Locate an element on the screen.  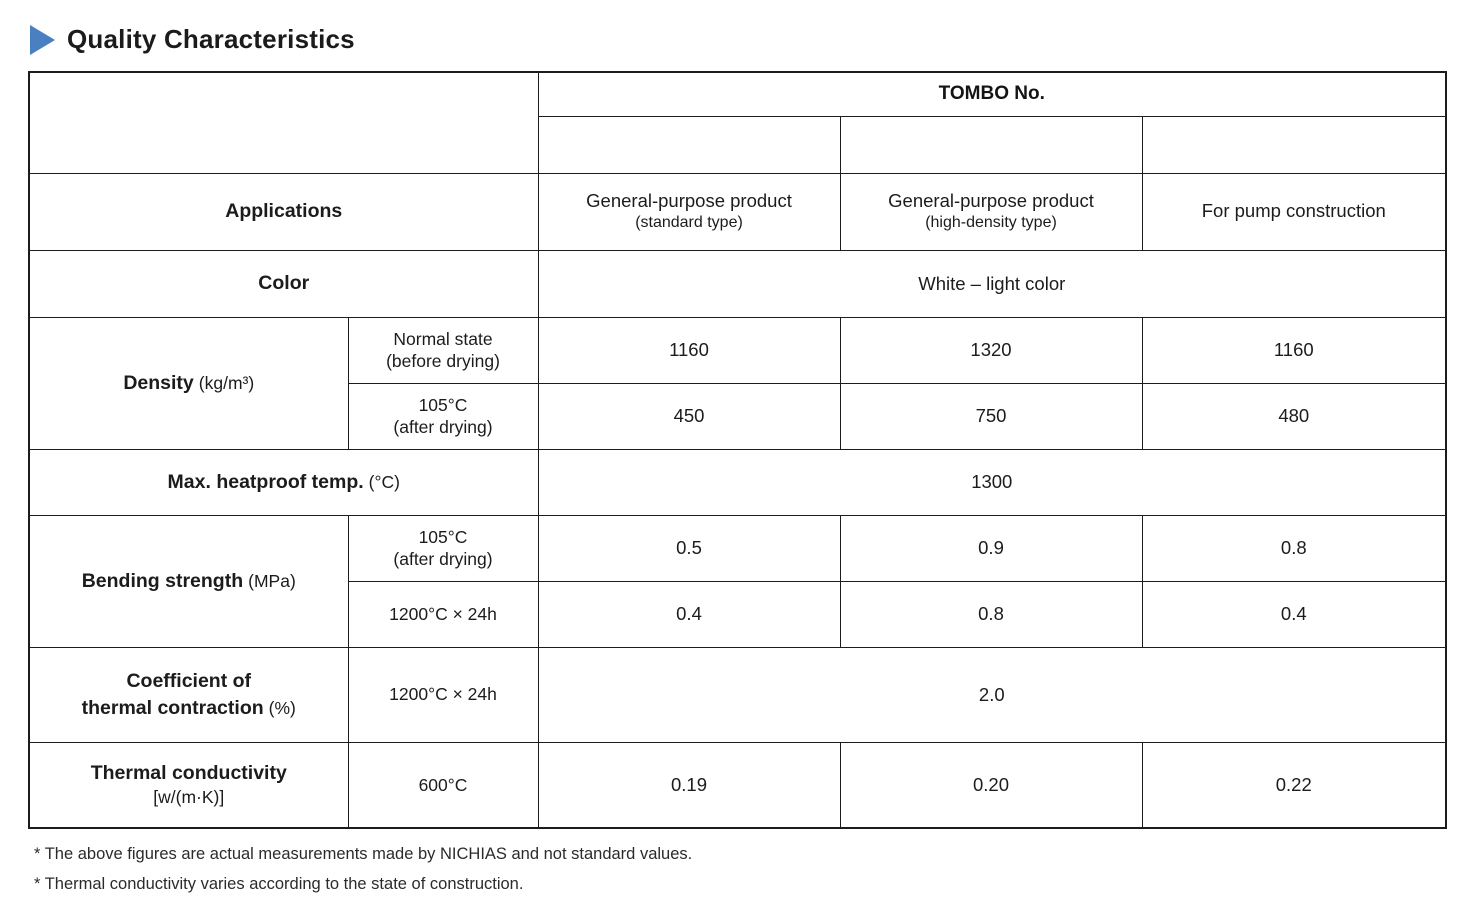
bending-condition-1200-cell: 1200°C × 24h is located at coordinates (443, 614).